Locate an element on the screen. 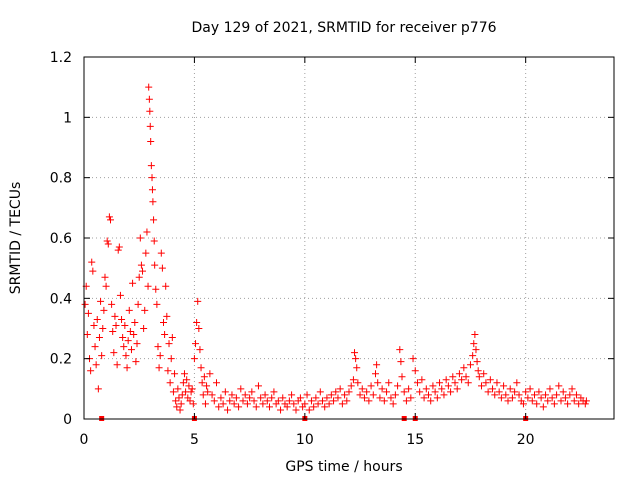  x-axis-label: GPS time / hours is located at coordinates (343, 467).